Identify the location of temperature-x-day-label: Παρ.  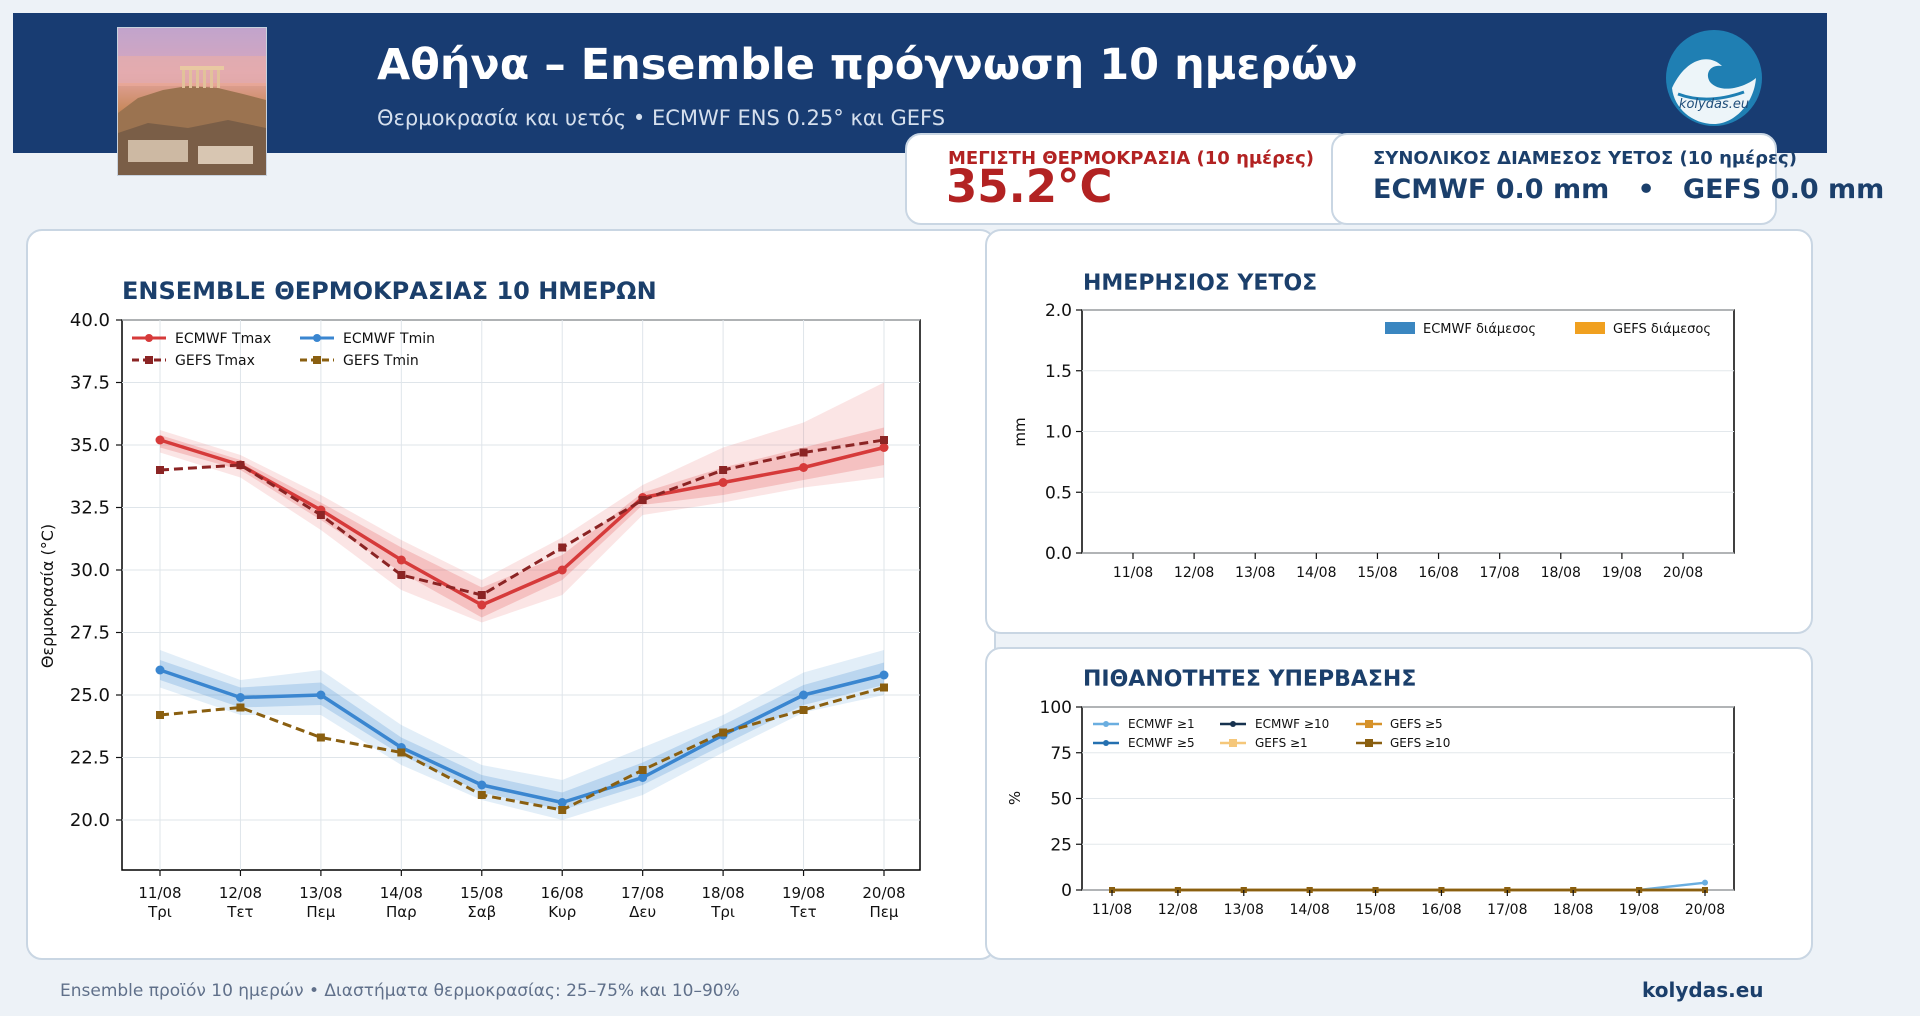
(401, 912).